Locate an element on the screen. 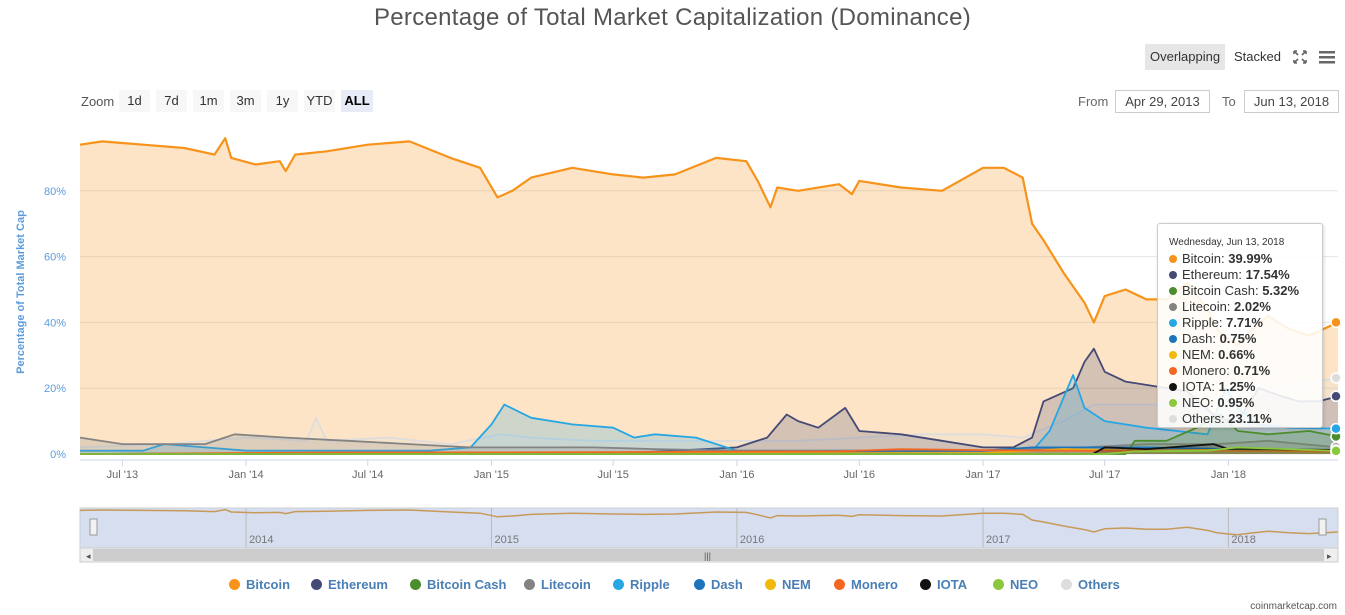  zoom-ytd-button: YTD is located at coordinates (319, 101).